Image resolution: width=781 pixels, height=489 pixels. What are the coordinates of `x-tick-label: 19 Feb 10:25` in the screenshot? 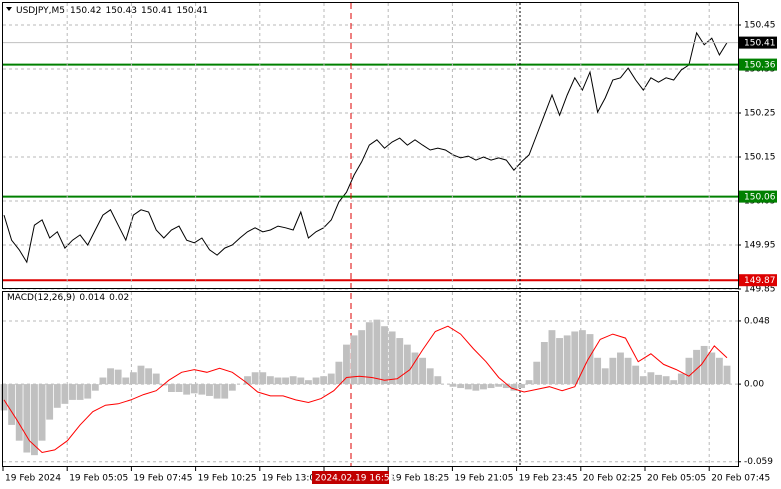 It's located at (227, 479).